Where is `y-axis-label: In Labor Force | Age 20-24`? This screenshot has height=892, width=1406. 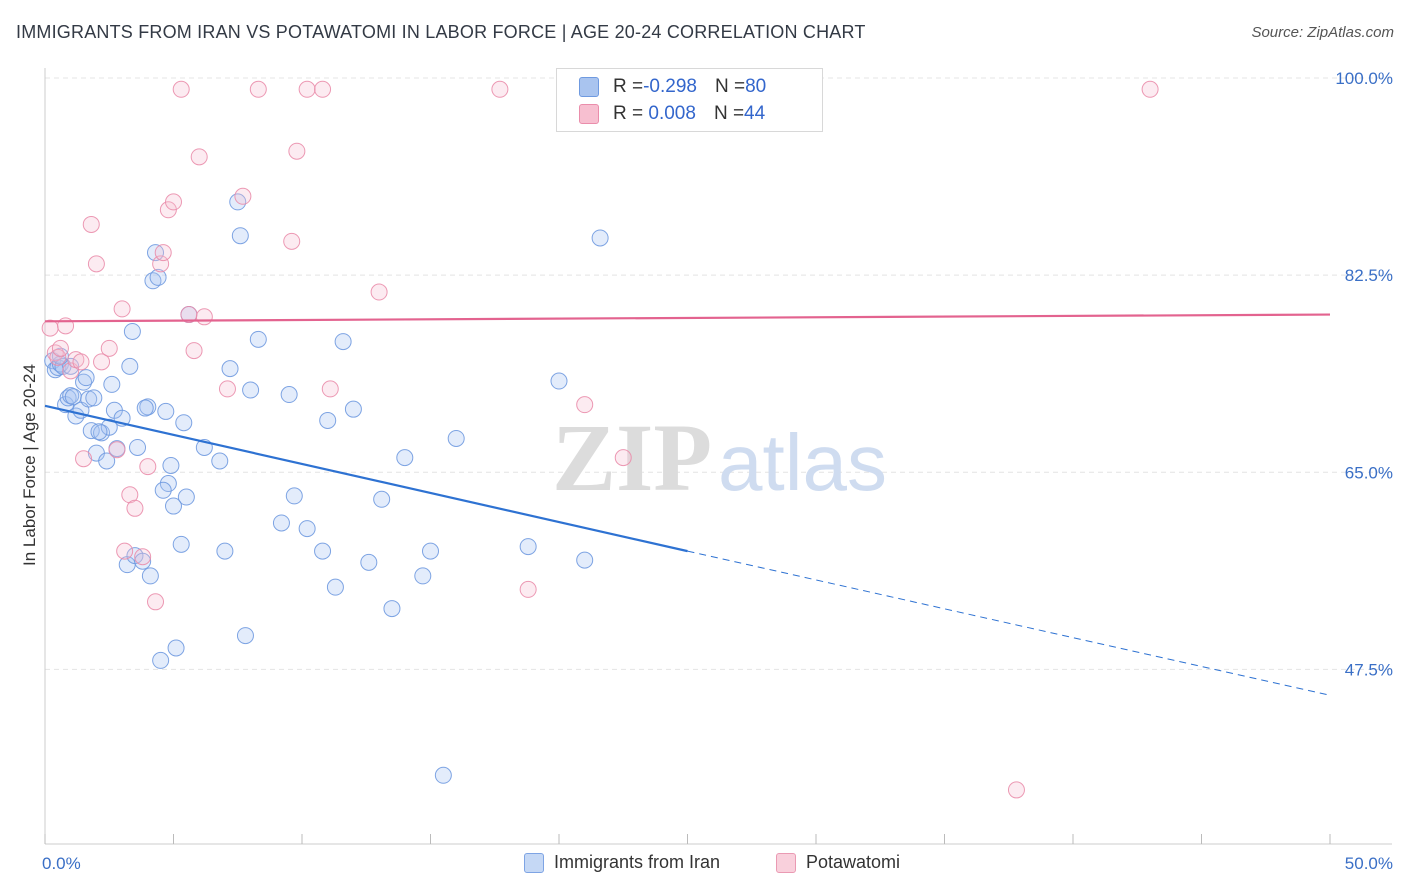
y-axis-label: In Labor Force | Age 20-24 is located at coordinates (29, 465).